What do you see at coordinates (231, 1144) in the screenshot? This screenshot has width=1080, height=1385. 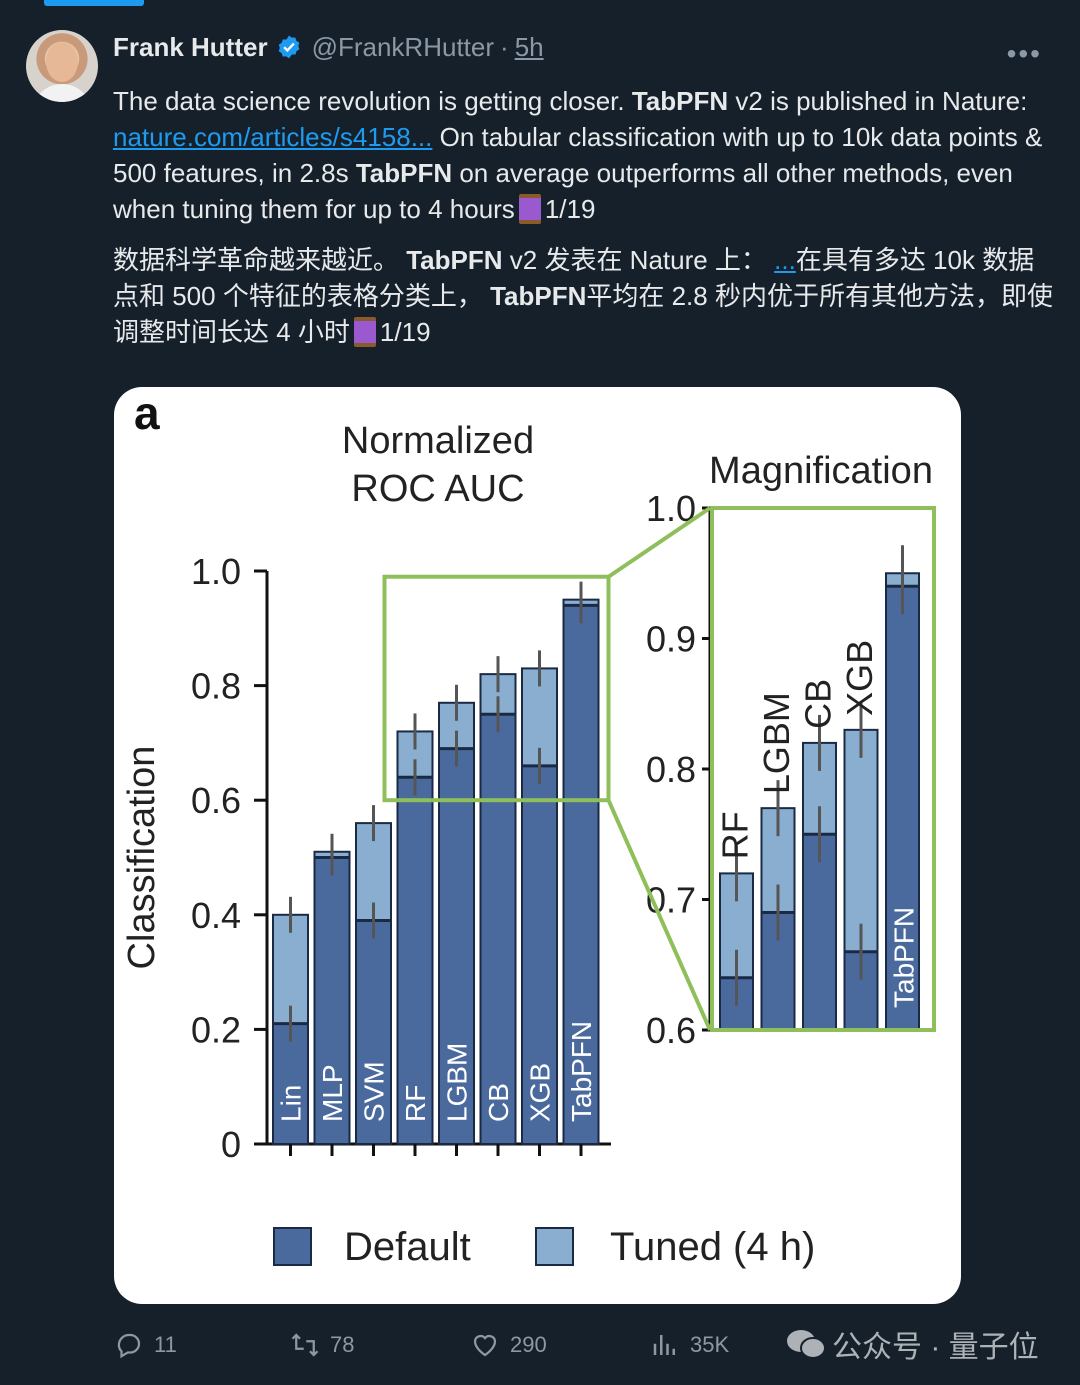 I see `y-tick-label: 0` at bounding box center [231, 1144].